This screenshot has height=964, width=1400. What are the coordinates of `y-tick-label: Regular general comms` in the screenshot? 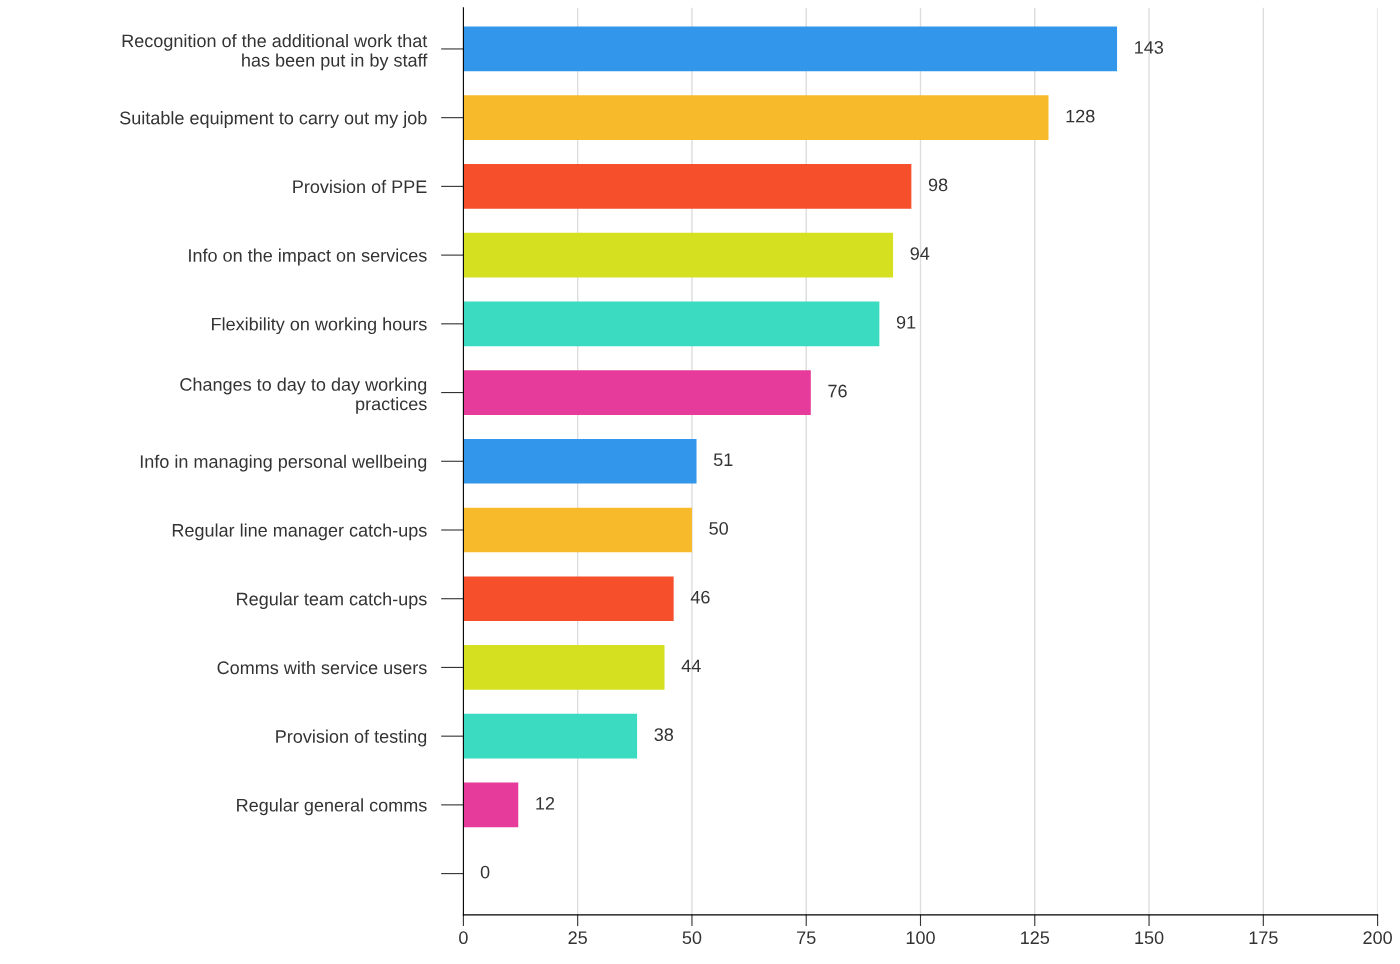 It's located at (332, 807).